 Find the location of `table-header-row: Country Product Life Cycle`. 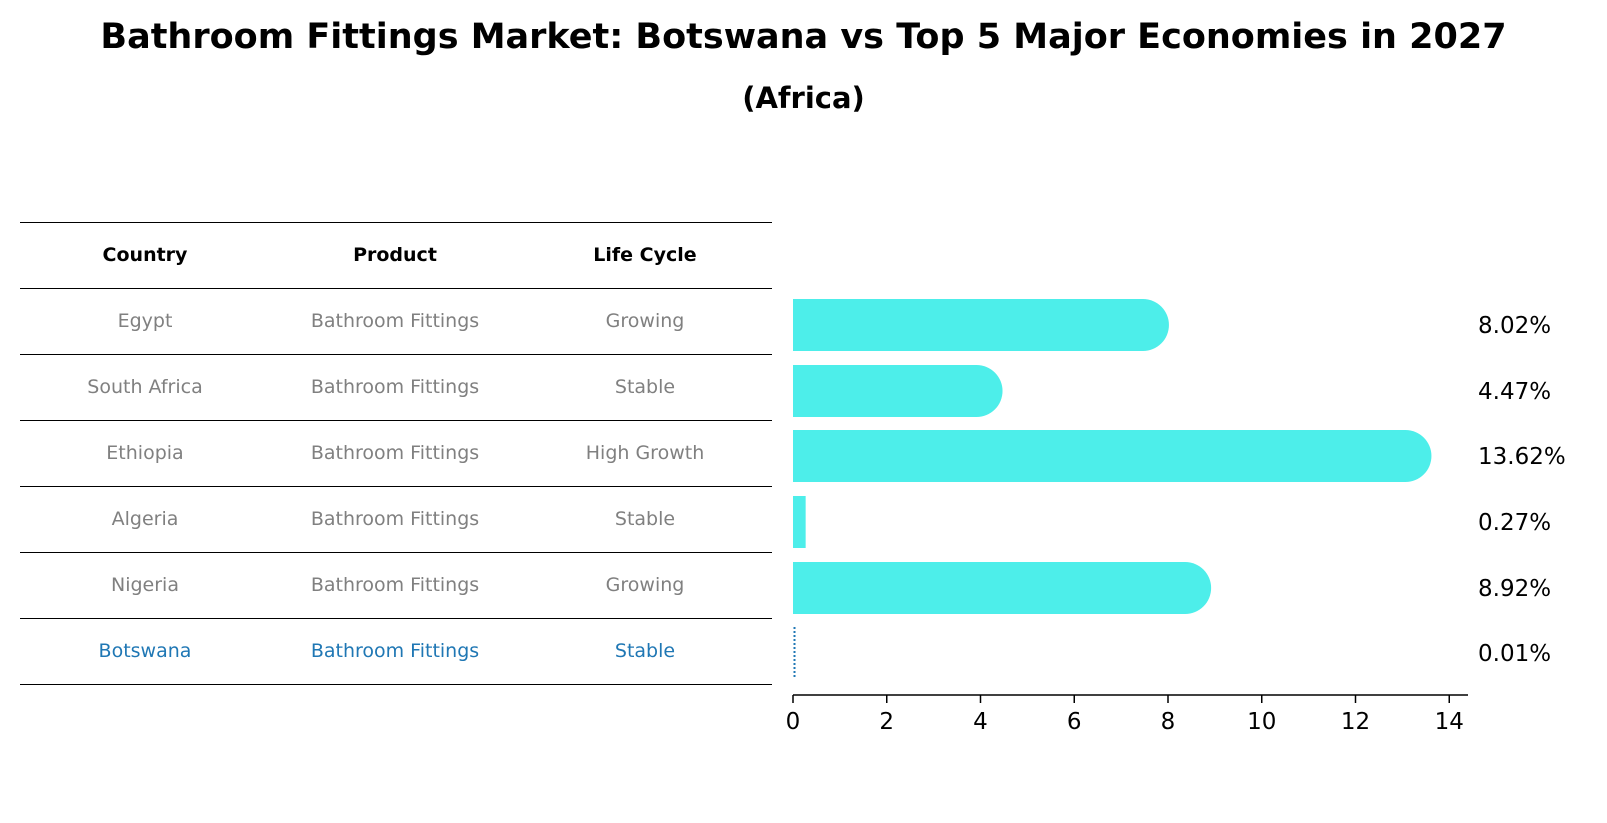

table-header-row: Country Product Life Cycle is located at coordinates (396, 255).